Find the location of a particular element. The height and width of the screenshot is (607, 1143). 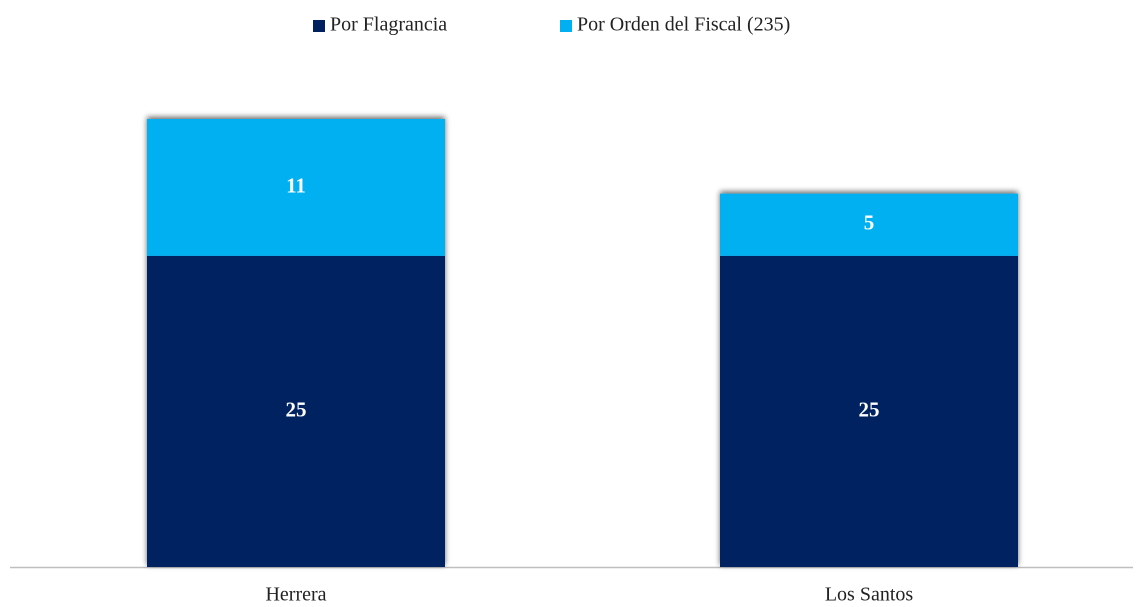

x-tick-label: Herrera is located at coordinates (295, 595).